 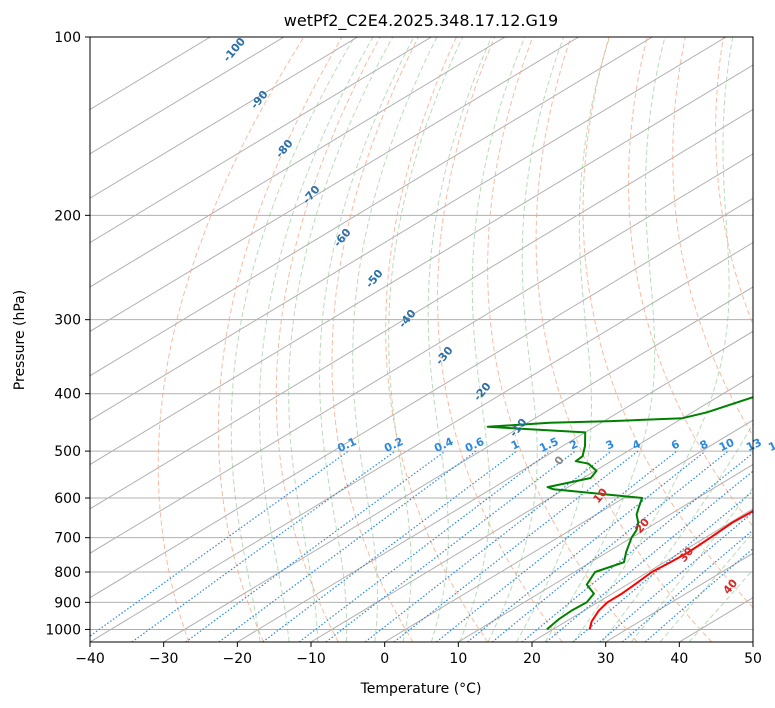 I want to click on y-tick-label: 600, so click(x=67, y=499).